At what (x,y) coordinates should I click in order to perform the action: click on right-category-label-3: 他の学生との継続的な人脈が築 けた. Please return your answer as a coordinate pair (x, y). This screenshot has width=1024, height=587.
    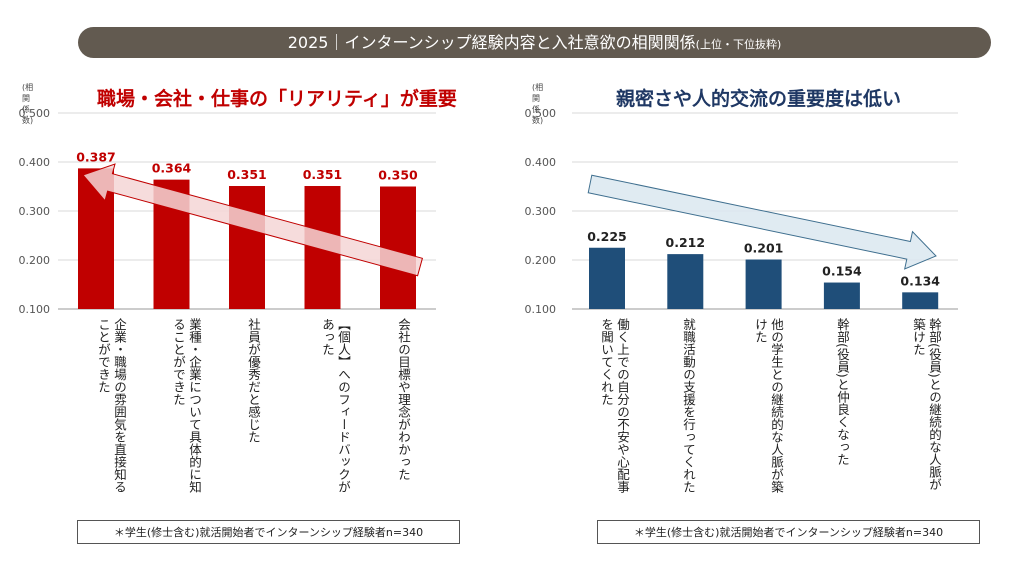
    Looking at the image, I should click on (768, 405).